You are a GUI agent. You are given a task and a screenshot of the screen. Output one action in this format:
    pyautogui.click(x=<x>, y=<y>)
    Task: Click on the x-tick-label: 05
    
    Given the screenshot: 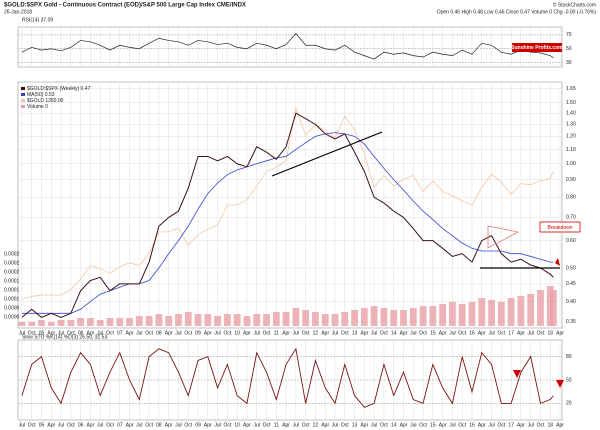 What is the action you would take?
    pyautogui.click(x=42, y=333)
    